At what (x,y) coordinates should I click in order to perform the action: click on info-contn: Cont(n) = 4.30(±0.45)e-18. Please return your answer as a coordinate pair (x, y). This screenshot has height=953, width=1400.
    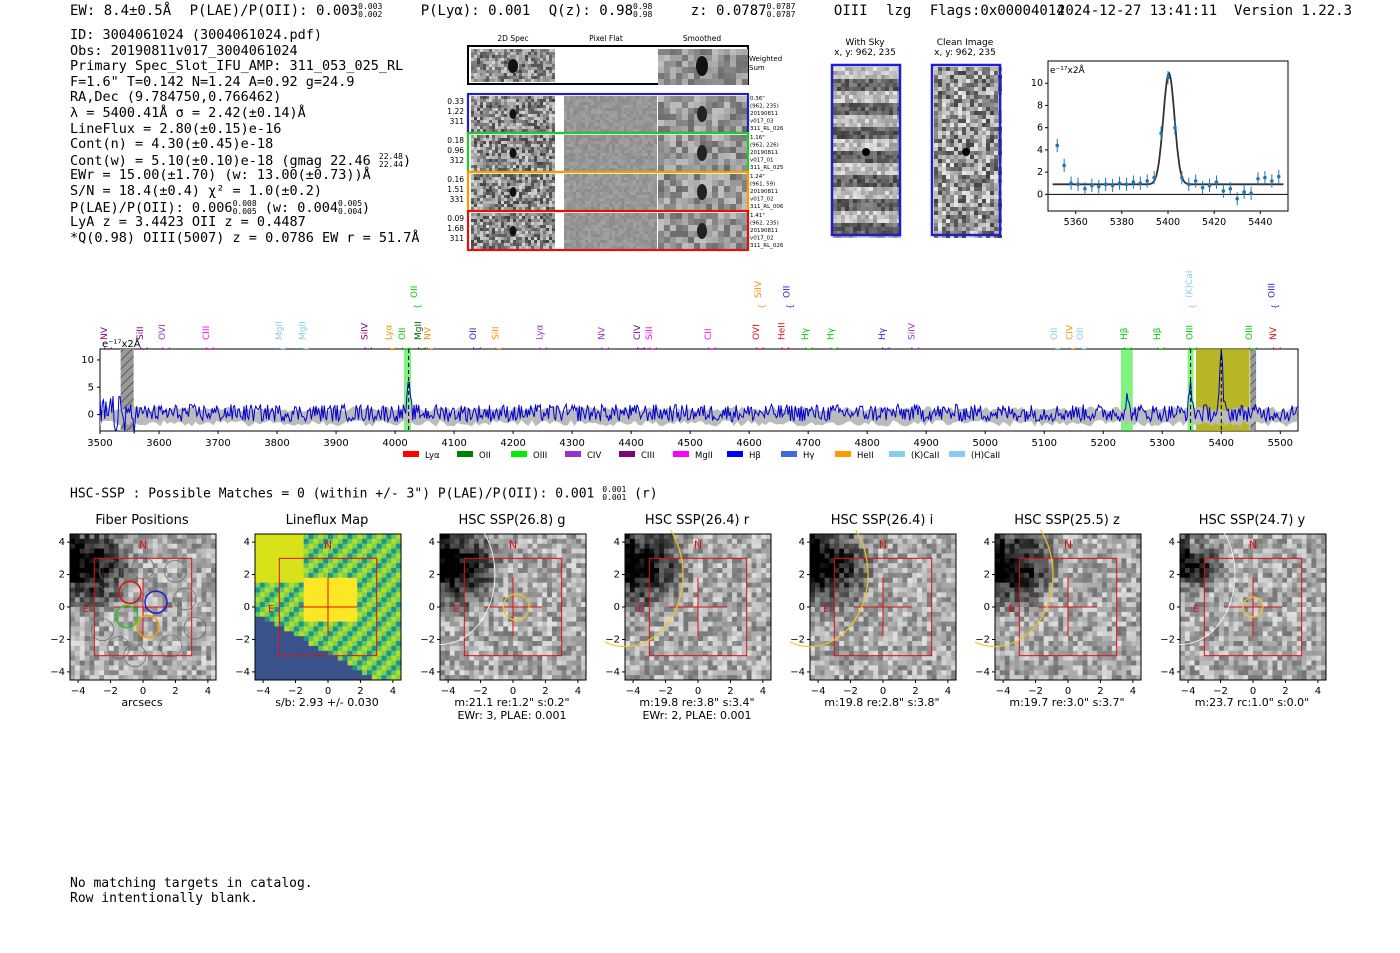
    Looking at the image, I should click on (172, 144).